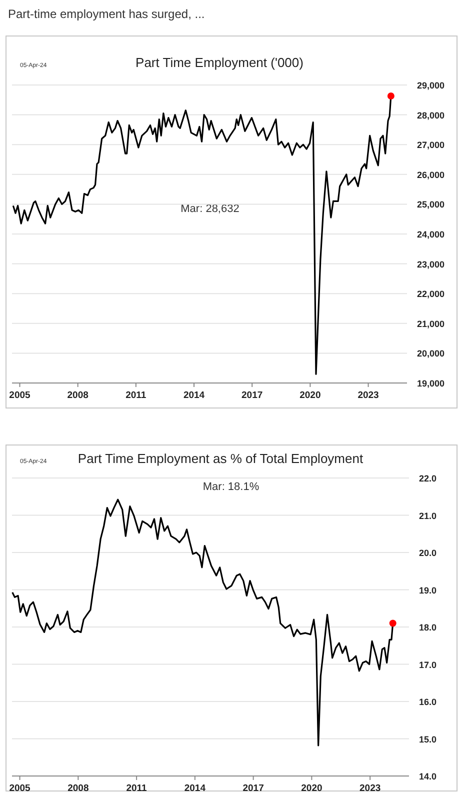 The height and width of the screenshot is (793, 458). Describe the element at coordinates (431, 85) in the screenshot. I see `y-tick-label: 29,000` at that location.